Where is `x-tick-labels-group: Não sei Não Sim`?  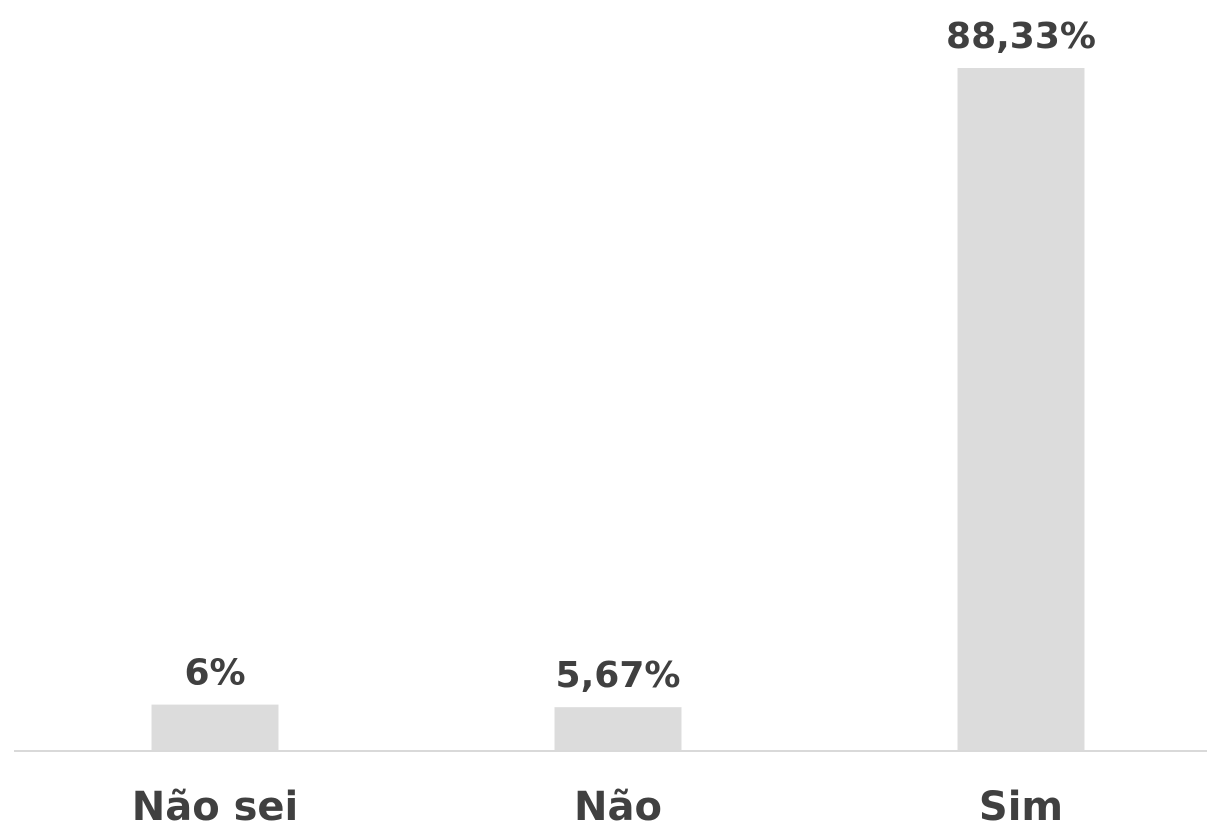
x-tick-labels-group: Não sei Não Sim is located at coordinates (597, 804).